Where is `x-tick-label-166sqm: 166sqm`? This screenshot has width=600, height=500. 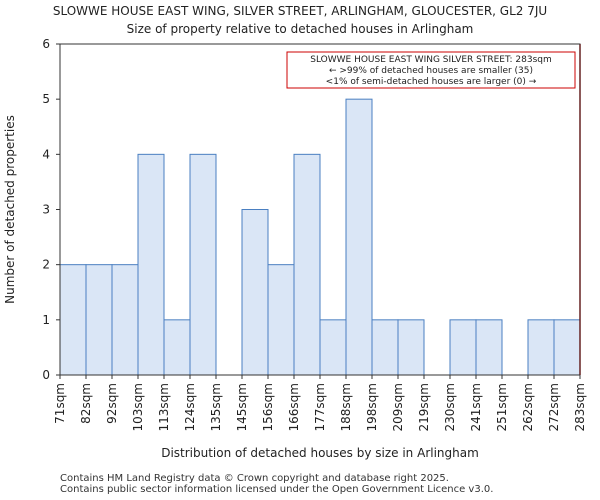
x-tick-label-166sqm: 166sqm is located at coordinates (294, 407).